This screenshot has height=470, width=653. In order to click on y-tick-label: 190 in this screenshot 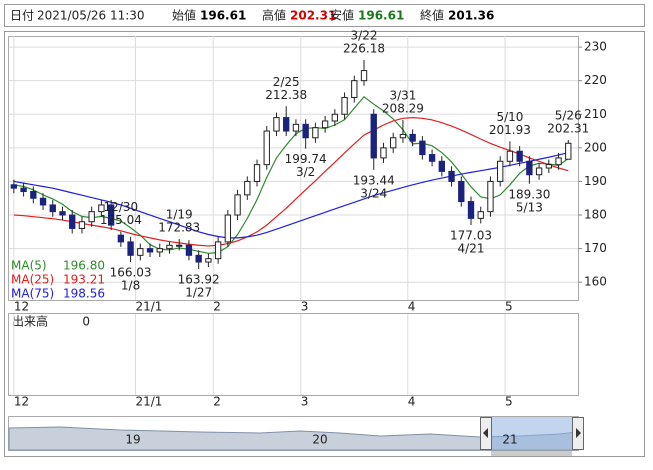, I will do `click(595, 181)`.